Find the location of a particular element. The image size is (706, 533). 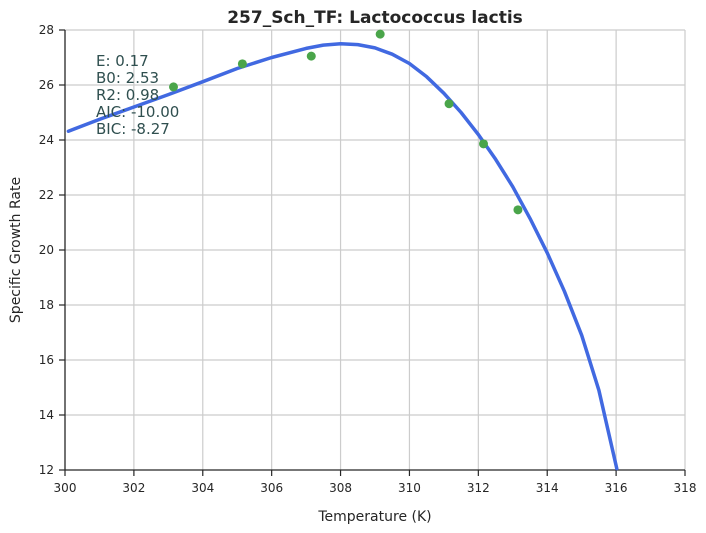

fit-statistic-label: B0: 2.53 is located at coordinates (127, 78).